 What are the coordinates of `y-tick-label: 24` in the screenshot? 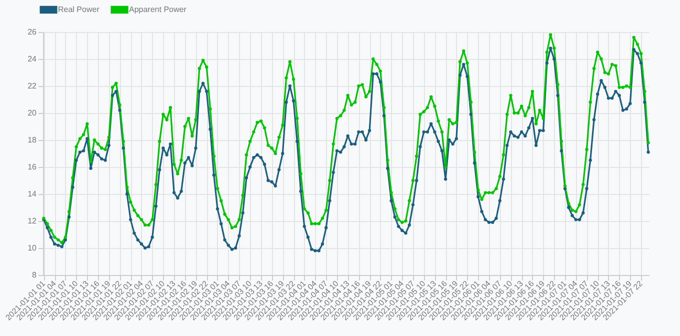 It's located at (33, 59).